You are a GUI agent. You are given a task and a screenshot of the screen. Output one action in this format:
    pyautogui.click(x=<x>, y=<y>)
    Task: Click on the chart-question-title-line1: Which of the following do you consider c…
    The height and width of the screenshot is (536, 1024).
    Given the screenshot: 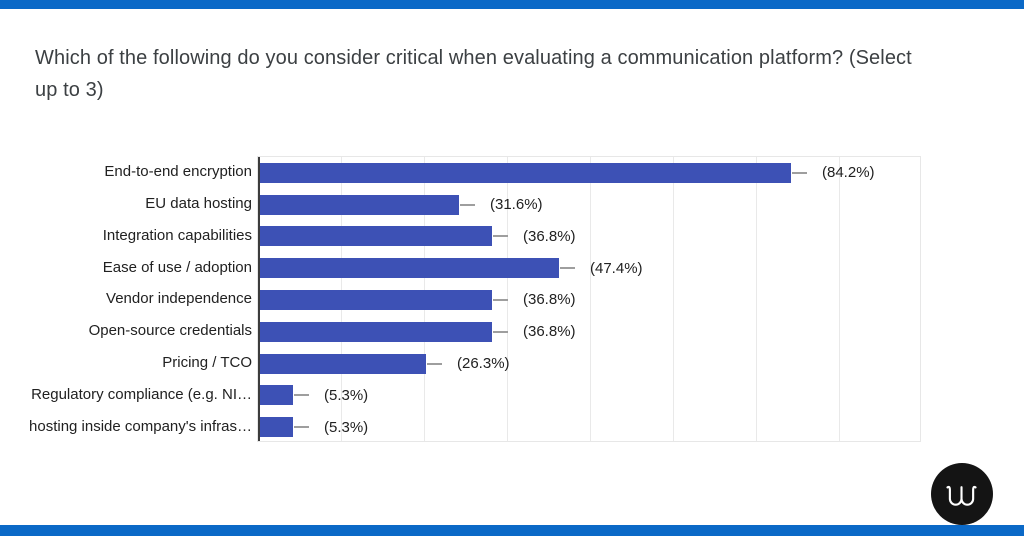 What is the action you would take?
    pyautogui.click(x=473, y=58)
    